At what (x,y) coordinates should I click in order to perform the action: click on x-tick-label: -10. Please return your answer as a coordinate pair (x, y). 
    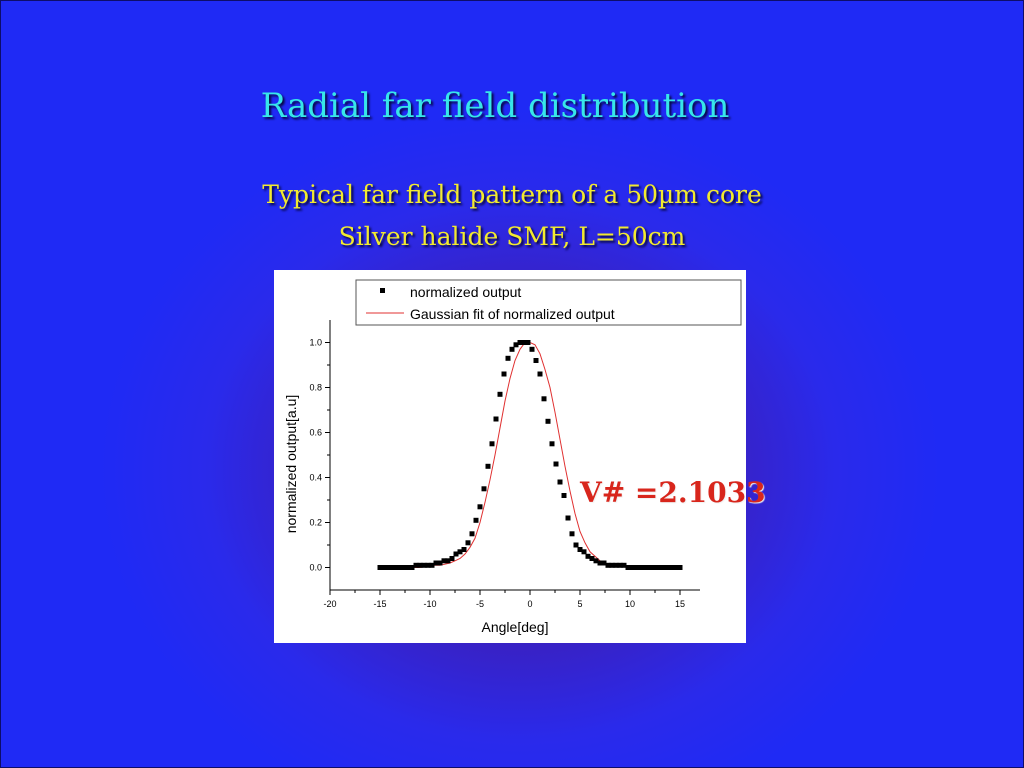
    Looking at the image, I should click on (429, 604).